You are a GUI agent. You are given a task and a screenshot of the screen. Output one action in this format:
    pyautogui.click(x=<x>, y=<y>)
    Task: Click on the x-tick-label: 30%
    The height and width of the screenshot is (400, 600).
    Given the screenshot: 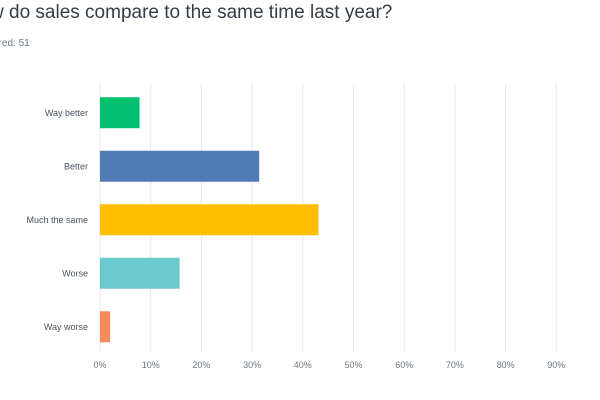 What is the action you would take?
    pyautogui.click(x=252, y=365)
    